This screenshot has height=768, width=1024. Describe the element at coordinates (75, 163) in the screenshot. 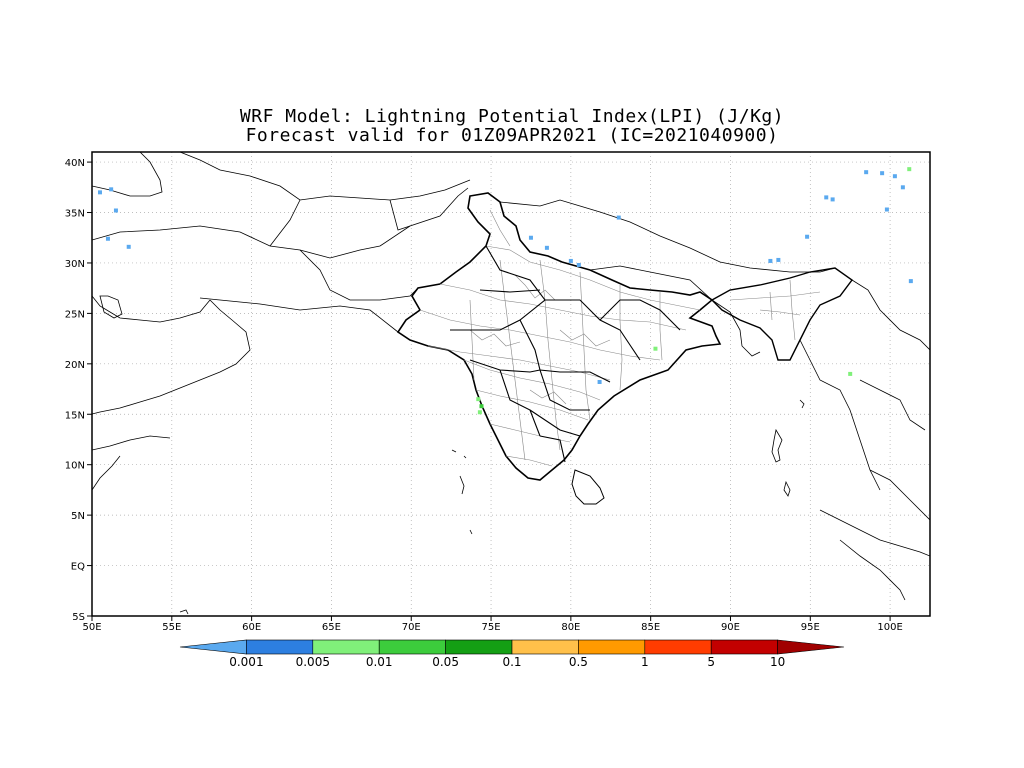

I see `lat-tick-label: 40N` at that location.